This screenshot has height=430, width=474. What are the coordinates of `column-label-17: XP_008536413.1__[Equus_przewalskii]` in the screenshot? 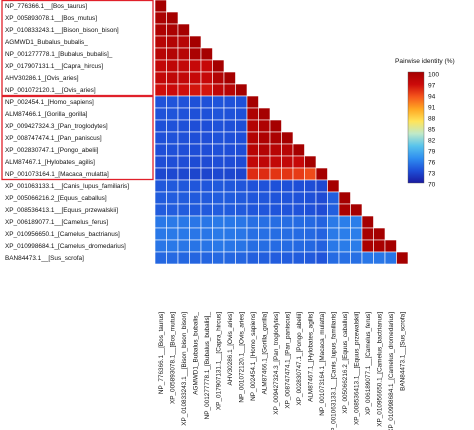 It's located at (357, 368).